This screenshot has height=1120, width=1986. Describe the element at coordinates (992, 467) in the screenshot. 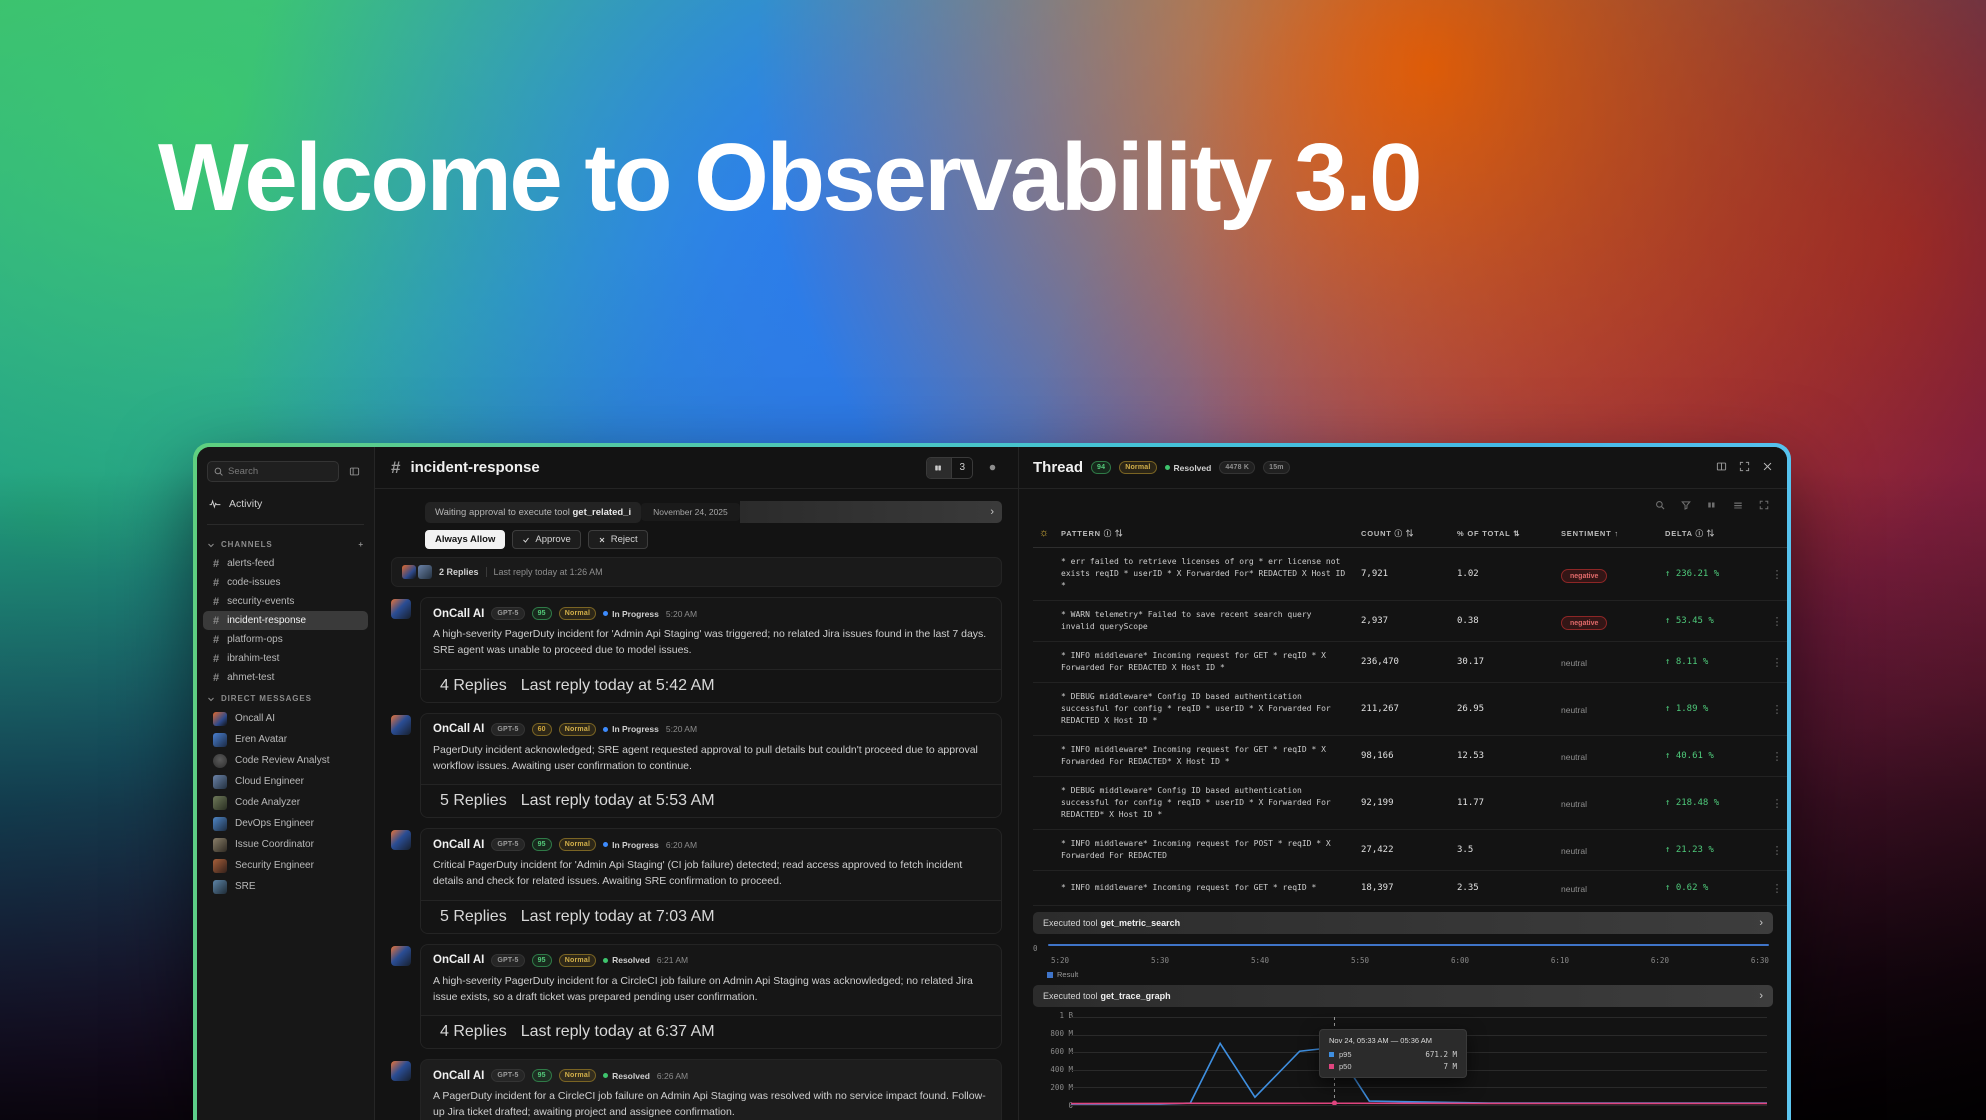

I see `gear-icon` at that location.